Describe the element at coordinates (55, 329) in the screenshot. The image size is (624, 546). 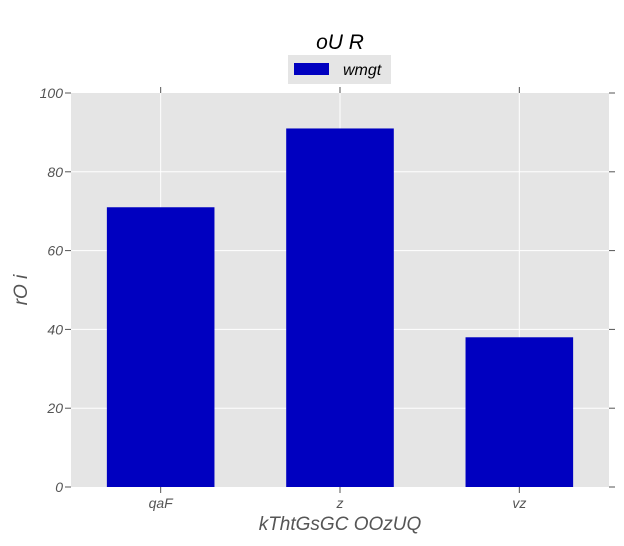
I see `y-tick-label: 40` at that location.